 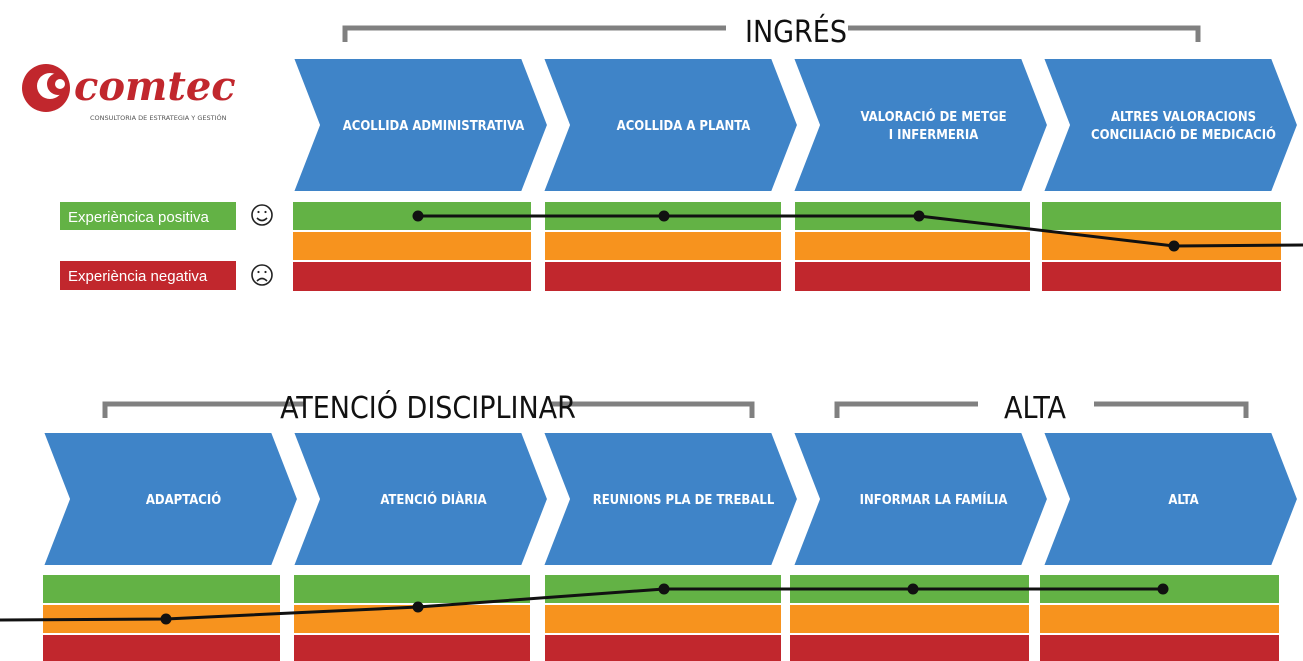 I want to click on comtec-logo-icon, so click(x=46, y=88).